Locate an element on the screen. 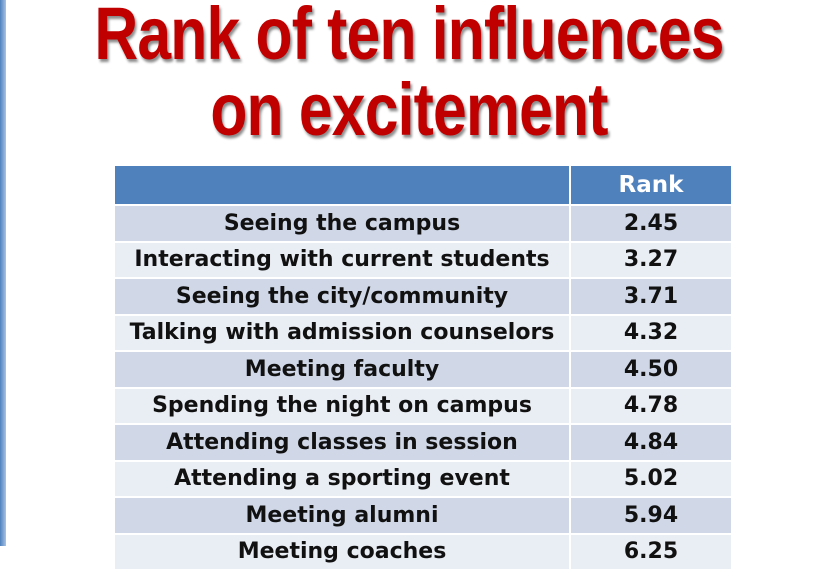 The image size is (818, 571). title-line-2: on excitement is located at coordinates (409, 109).